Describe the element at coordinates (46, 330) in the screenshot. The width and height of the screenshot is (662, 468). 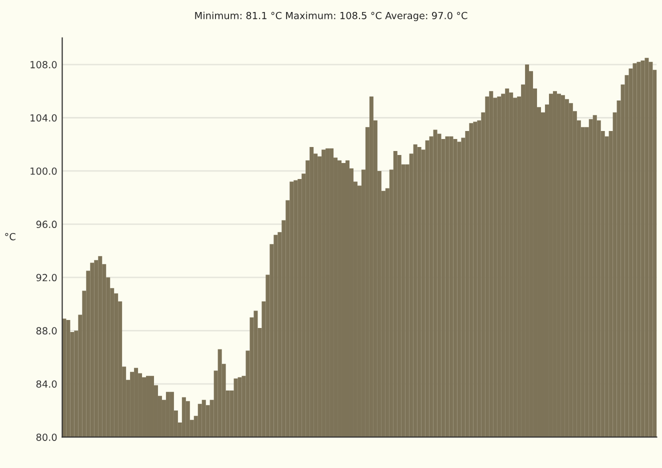
I see `y-tick-label: 88.0` at that location.